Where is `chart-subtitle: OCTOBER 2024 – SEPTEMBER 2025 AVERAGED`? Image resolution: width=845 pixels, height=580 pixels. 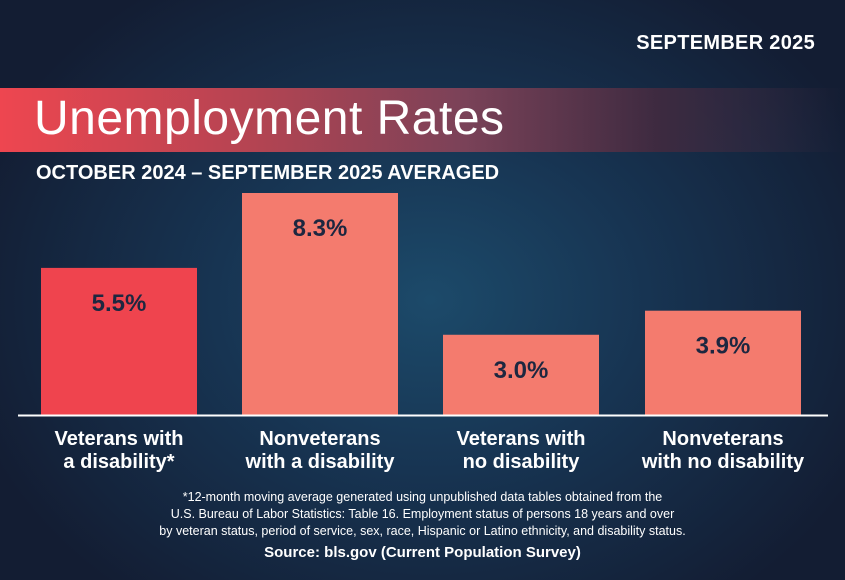
chart-subtitle: OCTOBER 2024 – SEPTEMBER 2025 AVERAGED is located at coordinates (268, 173).